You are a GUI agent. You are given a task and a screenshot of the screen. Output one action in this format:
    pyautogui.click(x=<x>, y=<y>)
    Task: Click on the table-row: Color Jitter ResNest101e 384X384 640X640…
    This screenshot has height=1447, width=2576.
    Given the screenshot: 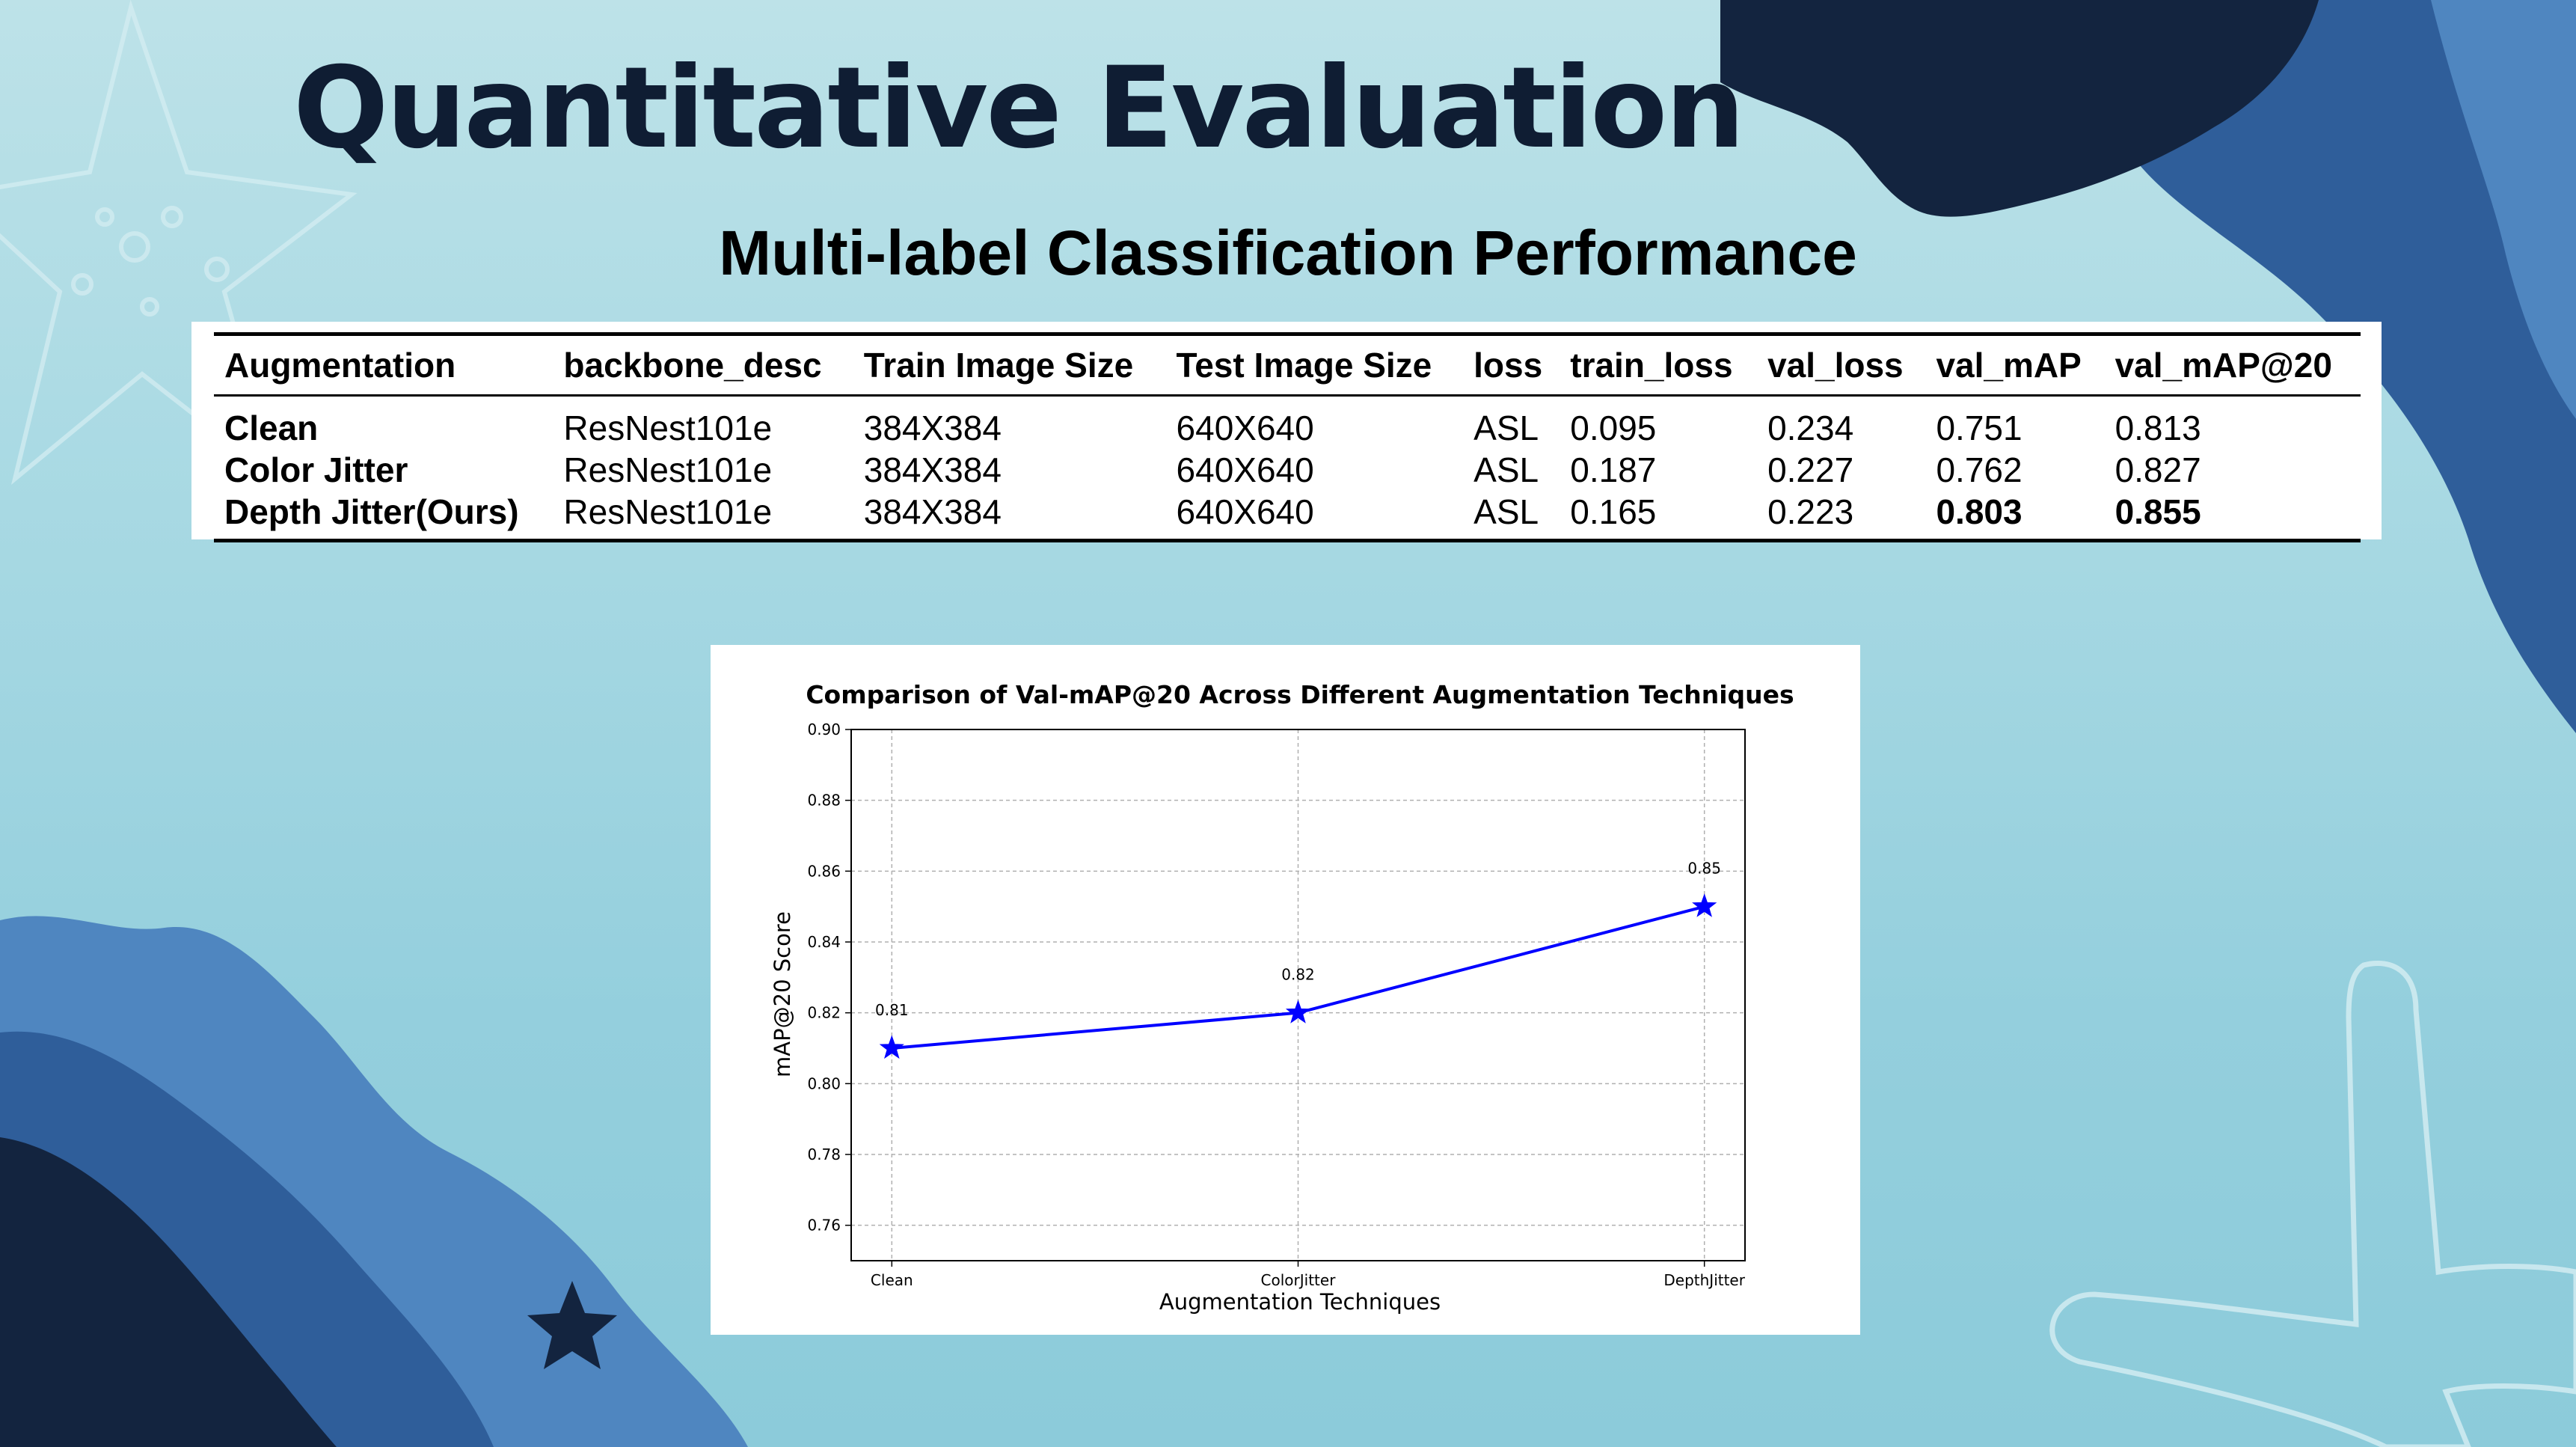 What is the action you would take?
    pyautogui.click(x=1287, y=470)
    